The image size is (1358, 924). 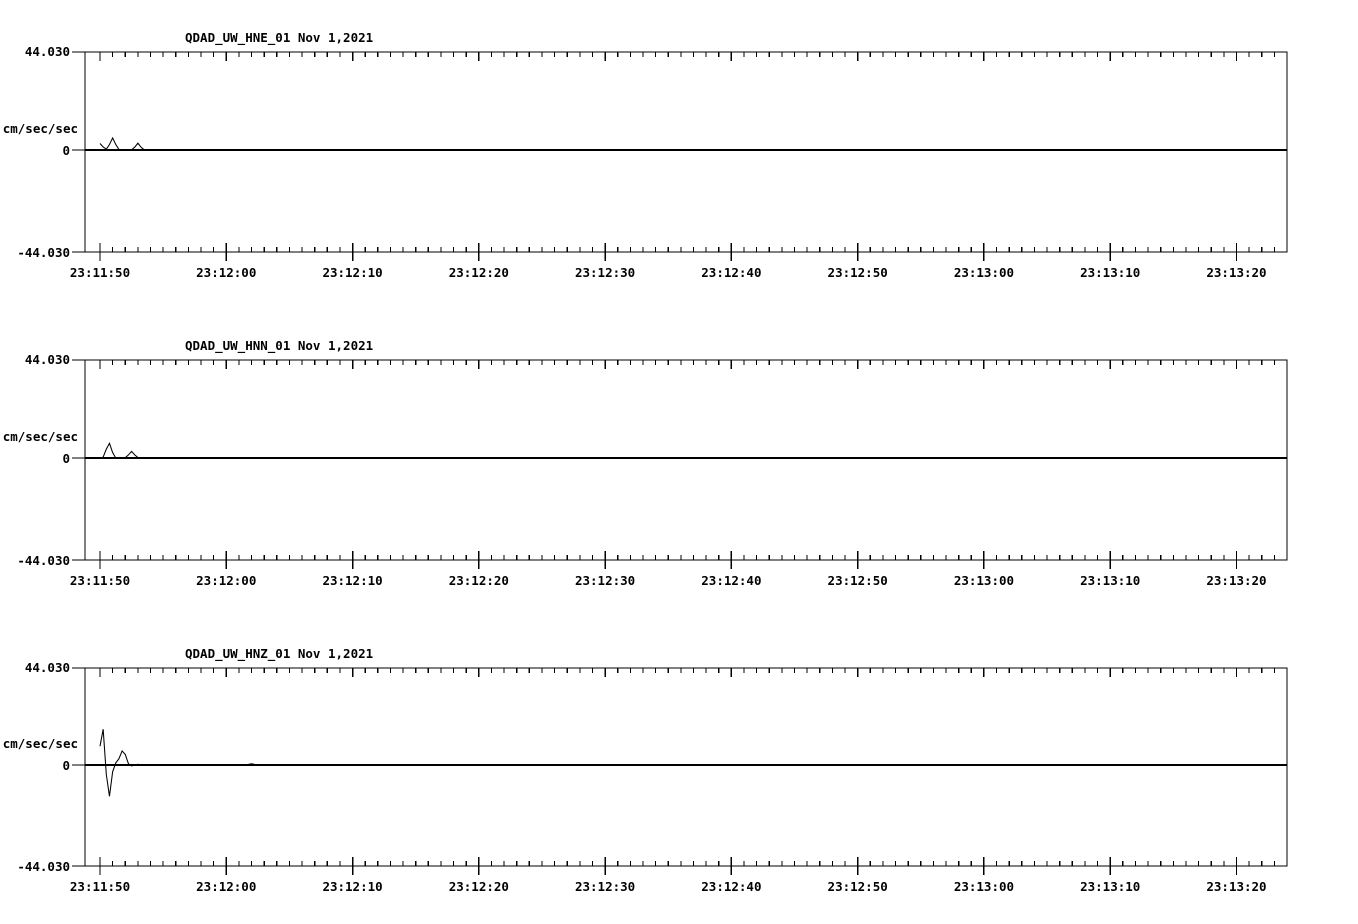 What do you see at coordinates (279, 38) in the screenshot?
I see `panel-title: QDAD_UW_HNE_01 Nov 1,2021` at bounding box center [279, 38].